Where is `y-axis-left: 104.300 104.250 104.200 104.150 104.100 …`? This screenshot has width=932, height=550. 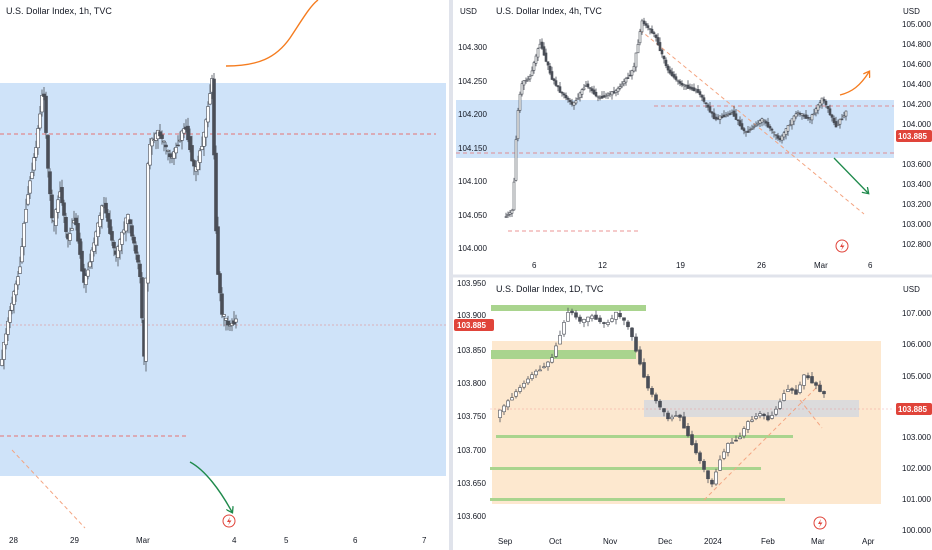
y-axis-left: 104.300 104.250 104.200 104.150 104.100 … is located at coordinates (472, 148).